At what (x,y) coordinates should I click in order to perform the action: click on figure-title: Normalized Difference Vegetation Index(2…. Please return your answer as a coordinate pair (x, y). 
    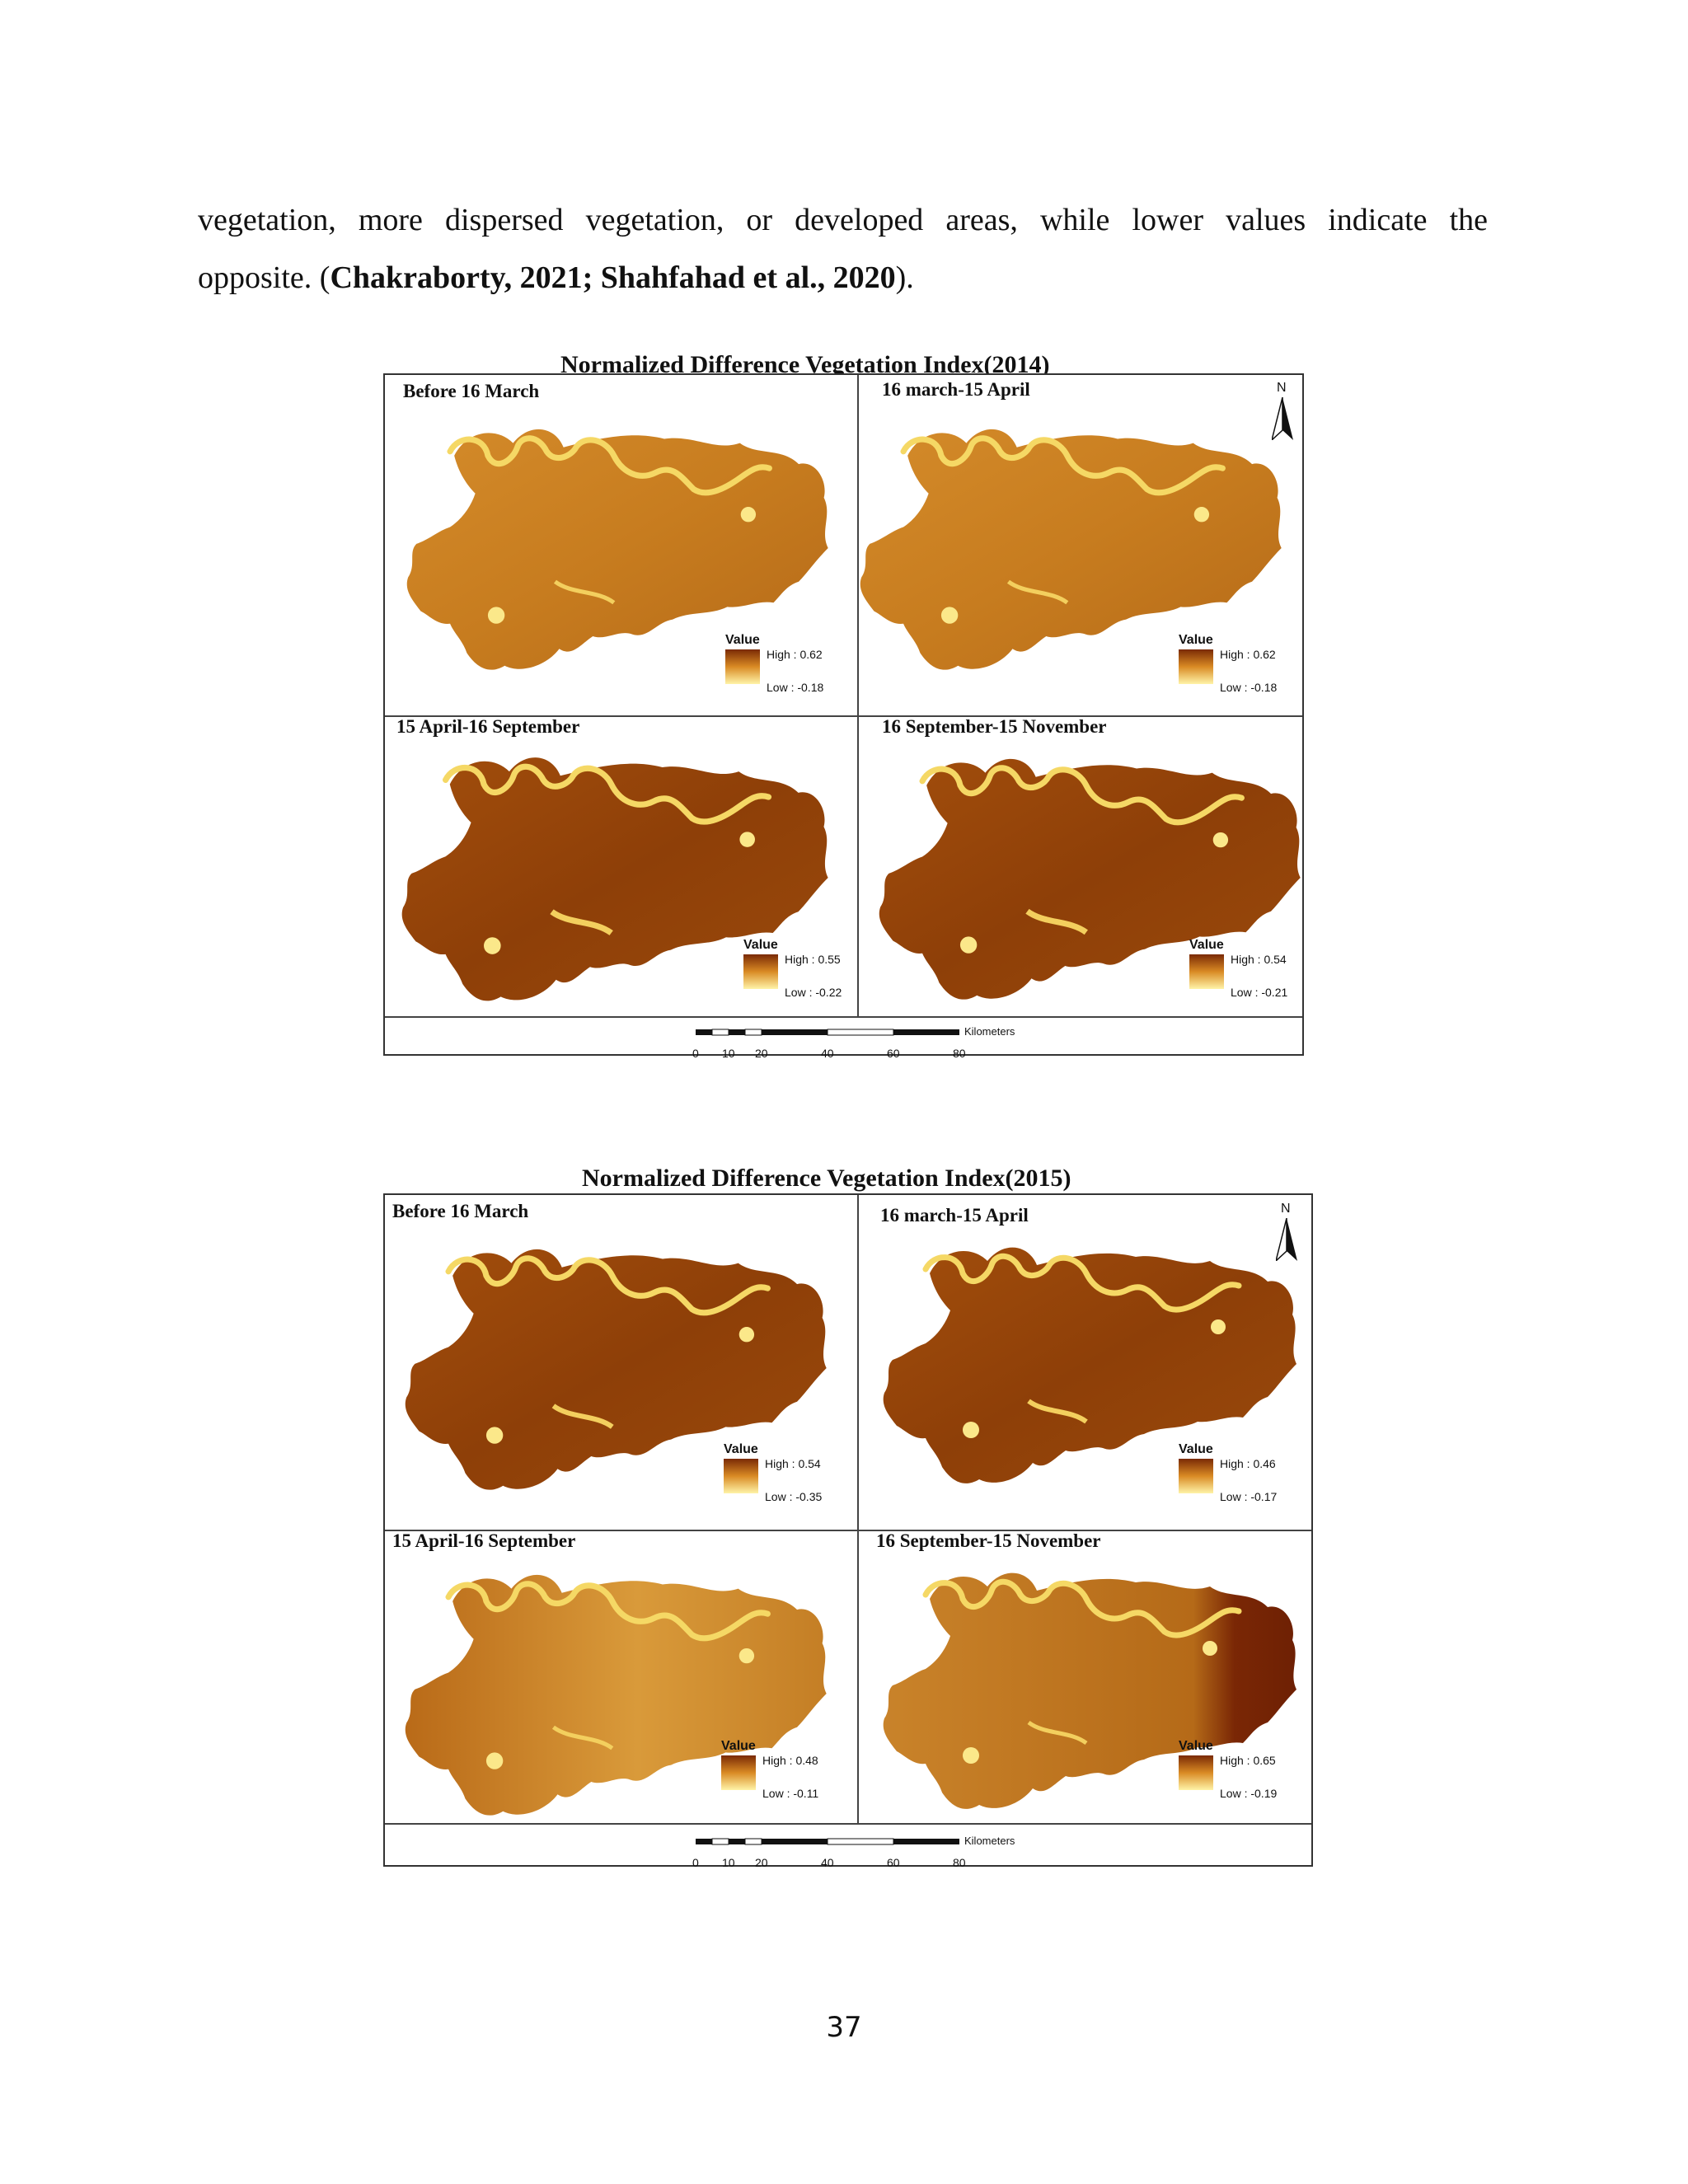
    Looking at the image, I should click on (827, 1178).